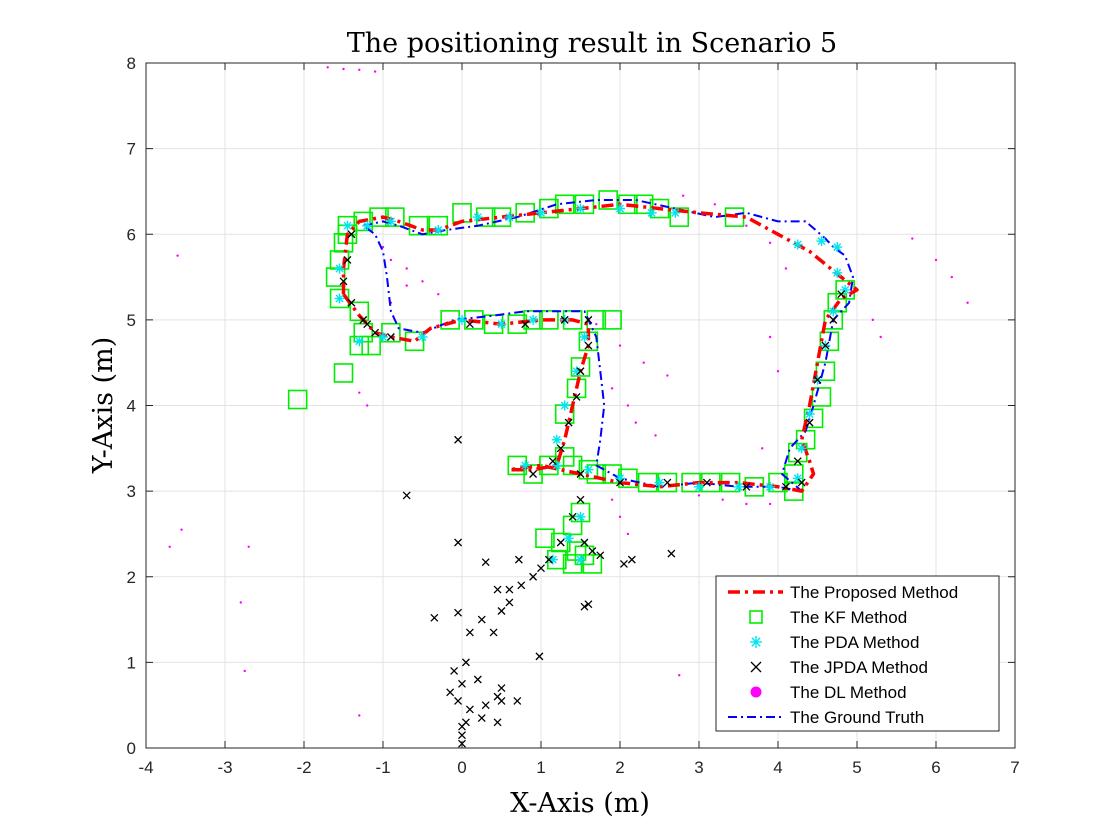 This screenshot has width=1120, height=840. What do you see at coordinates (874, 592) in the screenshot?
I see `legend-label: The Proposed Method` at bounding box center [874, 592].